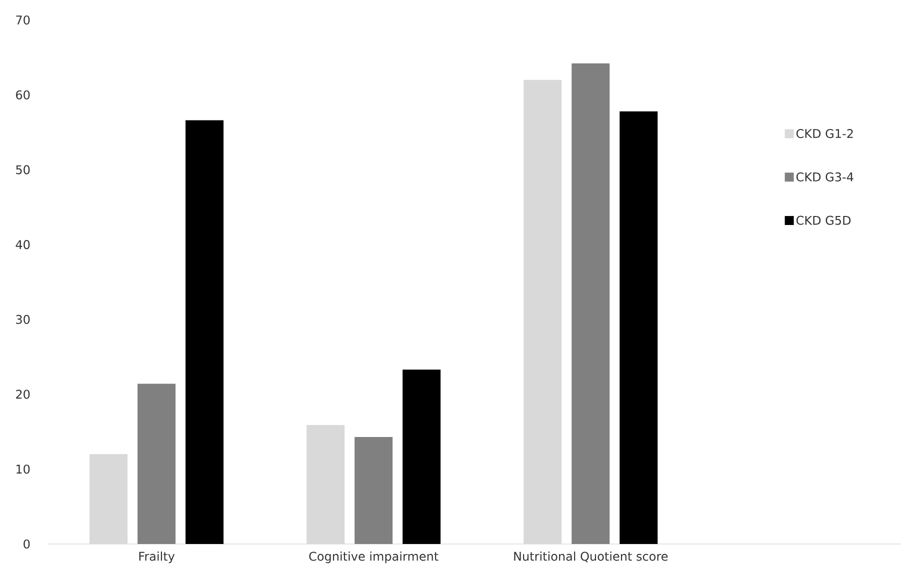 This screenshot has height=582, width=901. What do you see at coordinates (373, 558) in the screenshot?
I see `x-tick-label: Cognitive impairment` at bounding box center [373, 558].